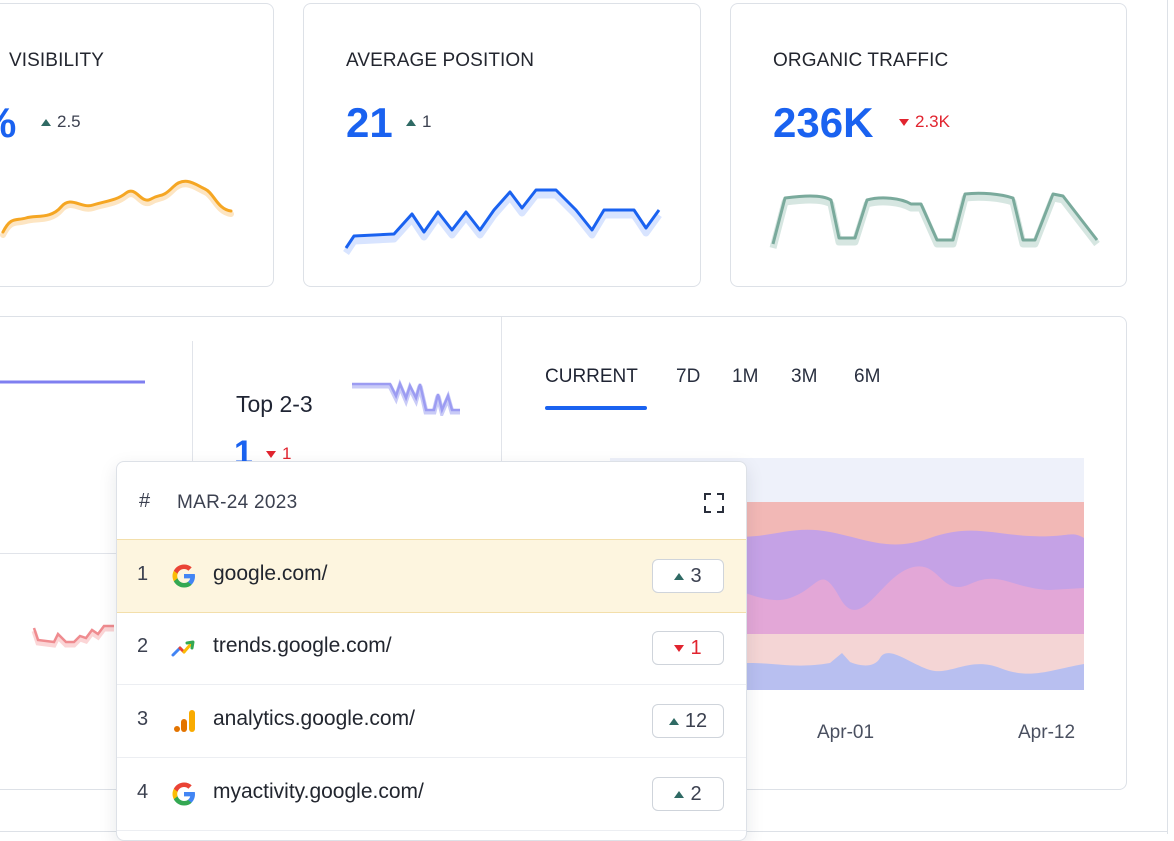  Describe the element at coordinates (431, 648) in the screenshot. I see `ranking-row: 2 trends.google.com/ 1` at that location.